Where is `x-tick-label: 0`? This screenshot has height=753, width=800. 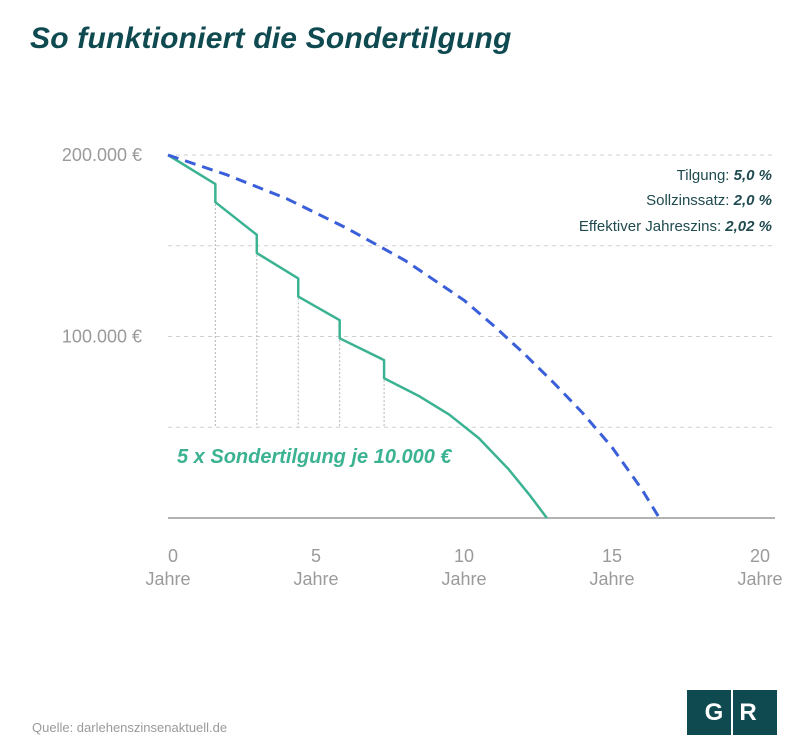 x-tick-label: 0 is located at coordinates (173, 556).